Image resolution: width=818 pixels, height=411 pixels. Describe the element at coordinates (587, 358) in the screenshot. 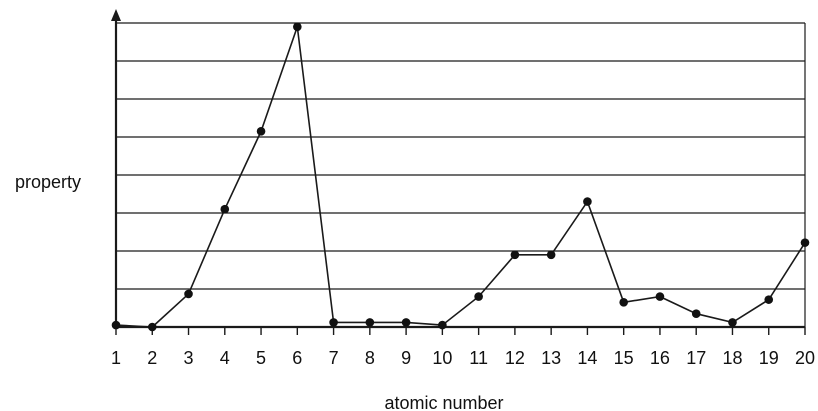

I see `x-tick-label-14: 14` at that location.